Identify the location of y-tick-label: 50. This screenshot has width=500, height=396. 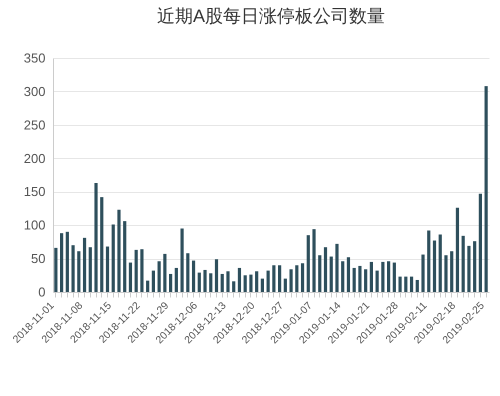
(38, 258).